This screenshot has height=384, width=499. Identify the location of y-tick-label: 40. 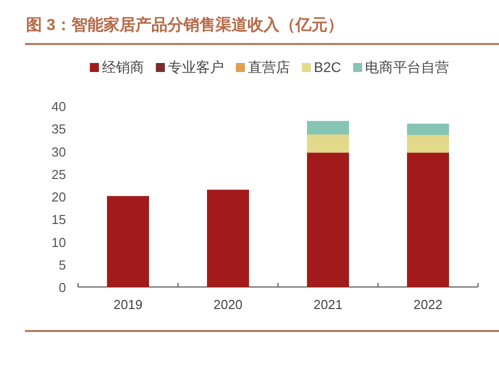
(59, 106).